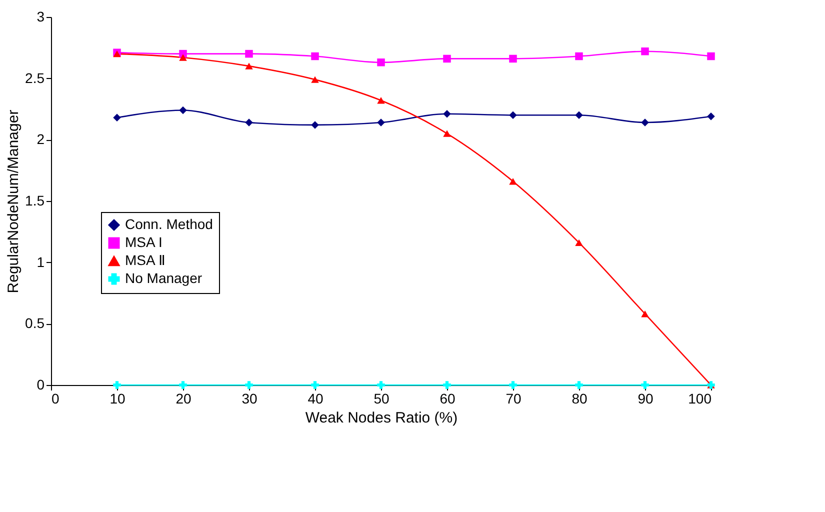  I want to click on legend-label: MSA I, so click(143, 242).